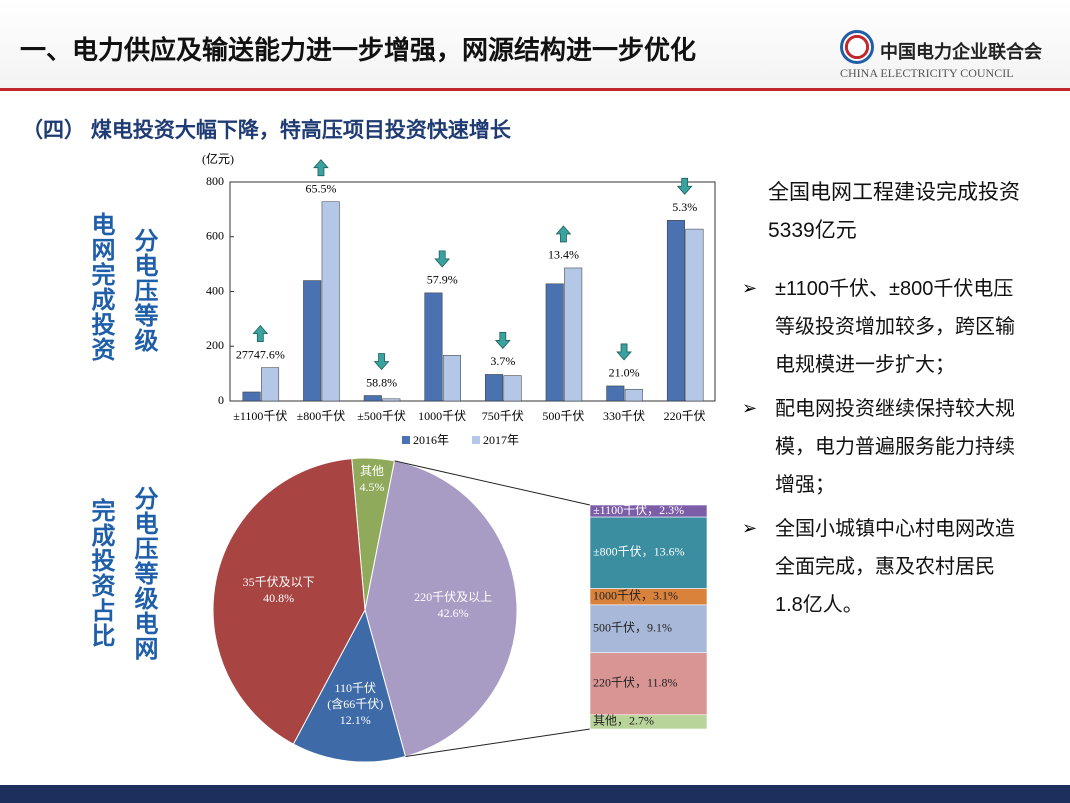  I want to click on slice-value: 12.1%, so click(355, 719).